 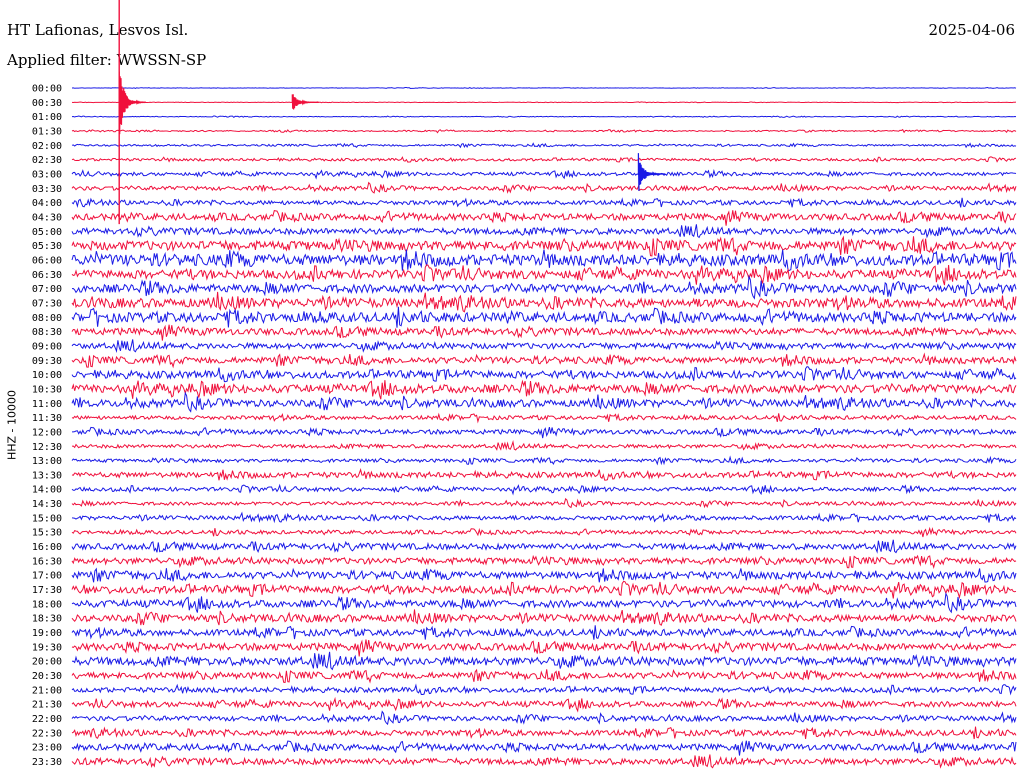 What do you see at coordinates (47, 561) in the screenshot?
I see `row-time-label: 16:30` at bounding box center [47, 561].